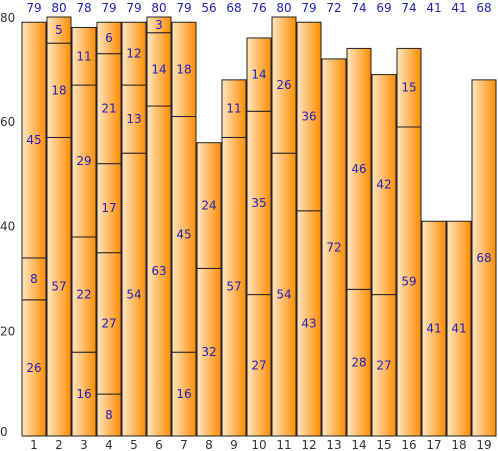 The height and width of the screenshot is (451, 498). What do you see at coordinates (159, 444) in the screenshot?
I see `x-tick-label: 6` at bounding box center [159, 444].